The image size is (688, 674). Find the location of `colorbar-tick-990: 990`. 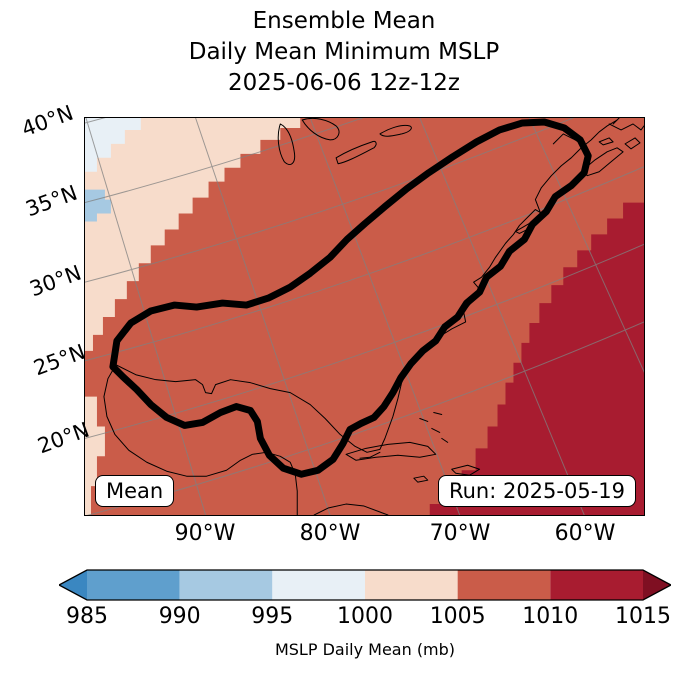

colorbar-tick-990: 990 is located at coordinates (179, 616).